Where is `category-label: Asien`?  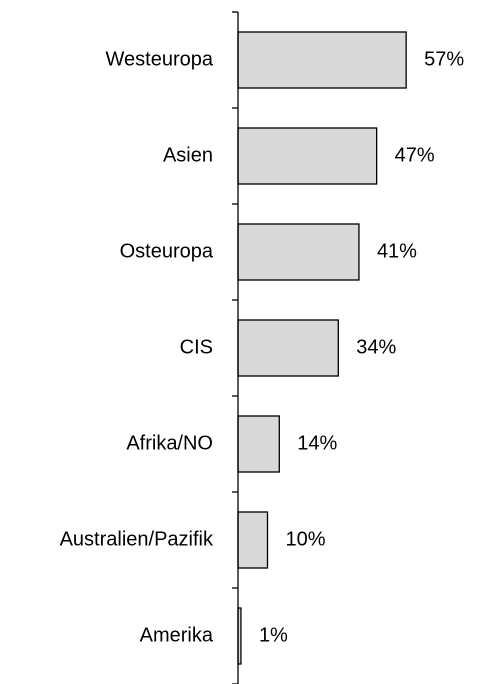
category-label: Asien is located at coordinates (188, 155).